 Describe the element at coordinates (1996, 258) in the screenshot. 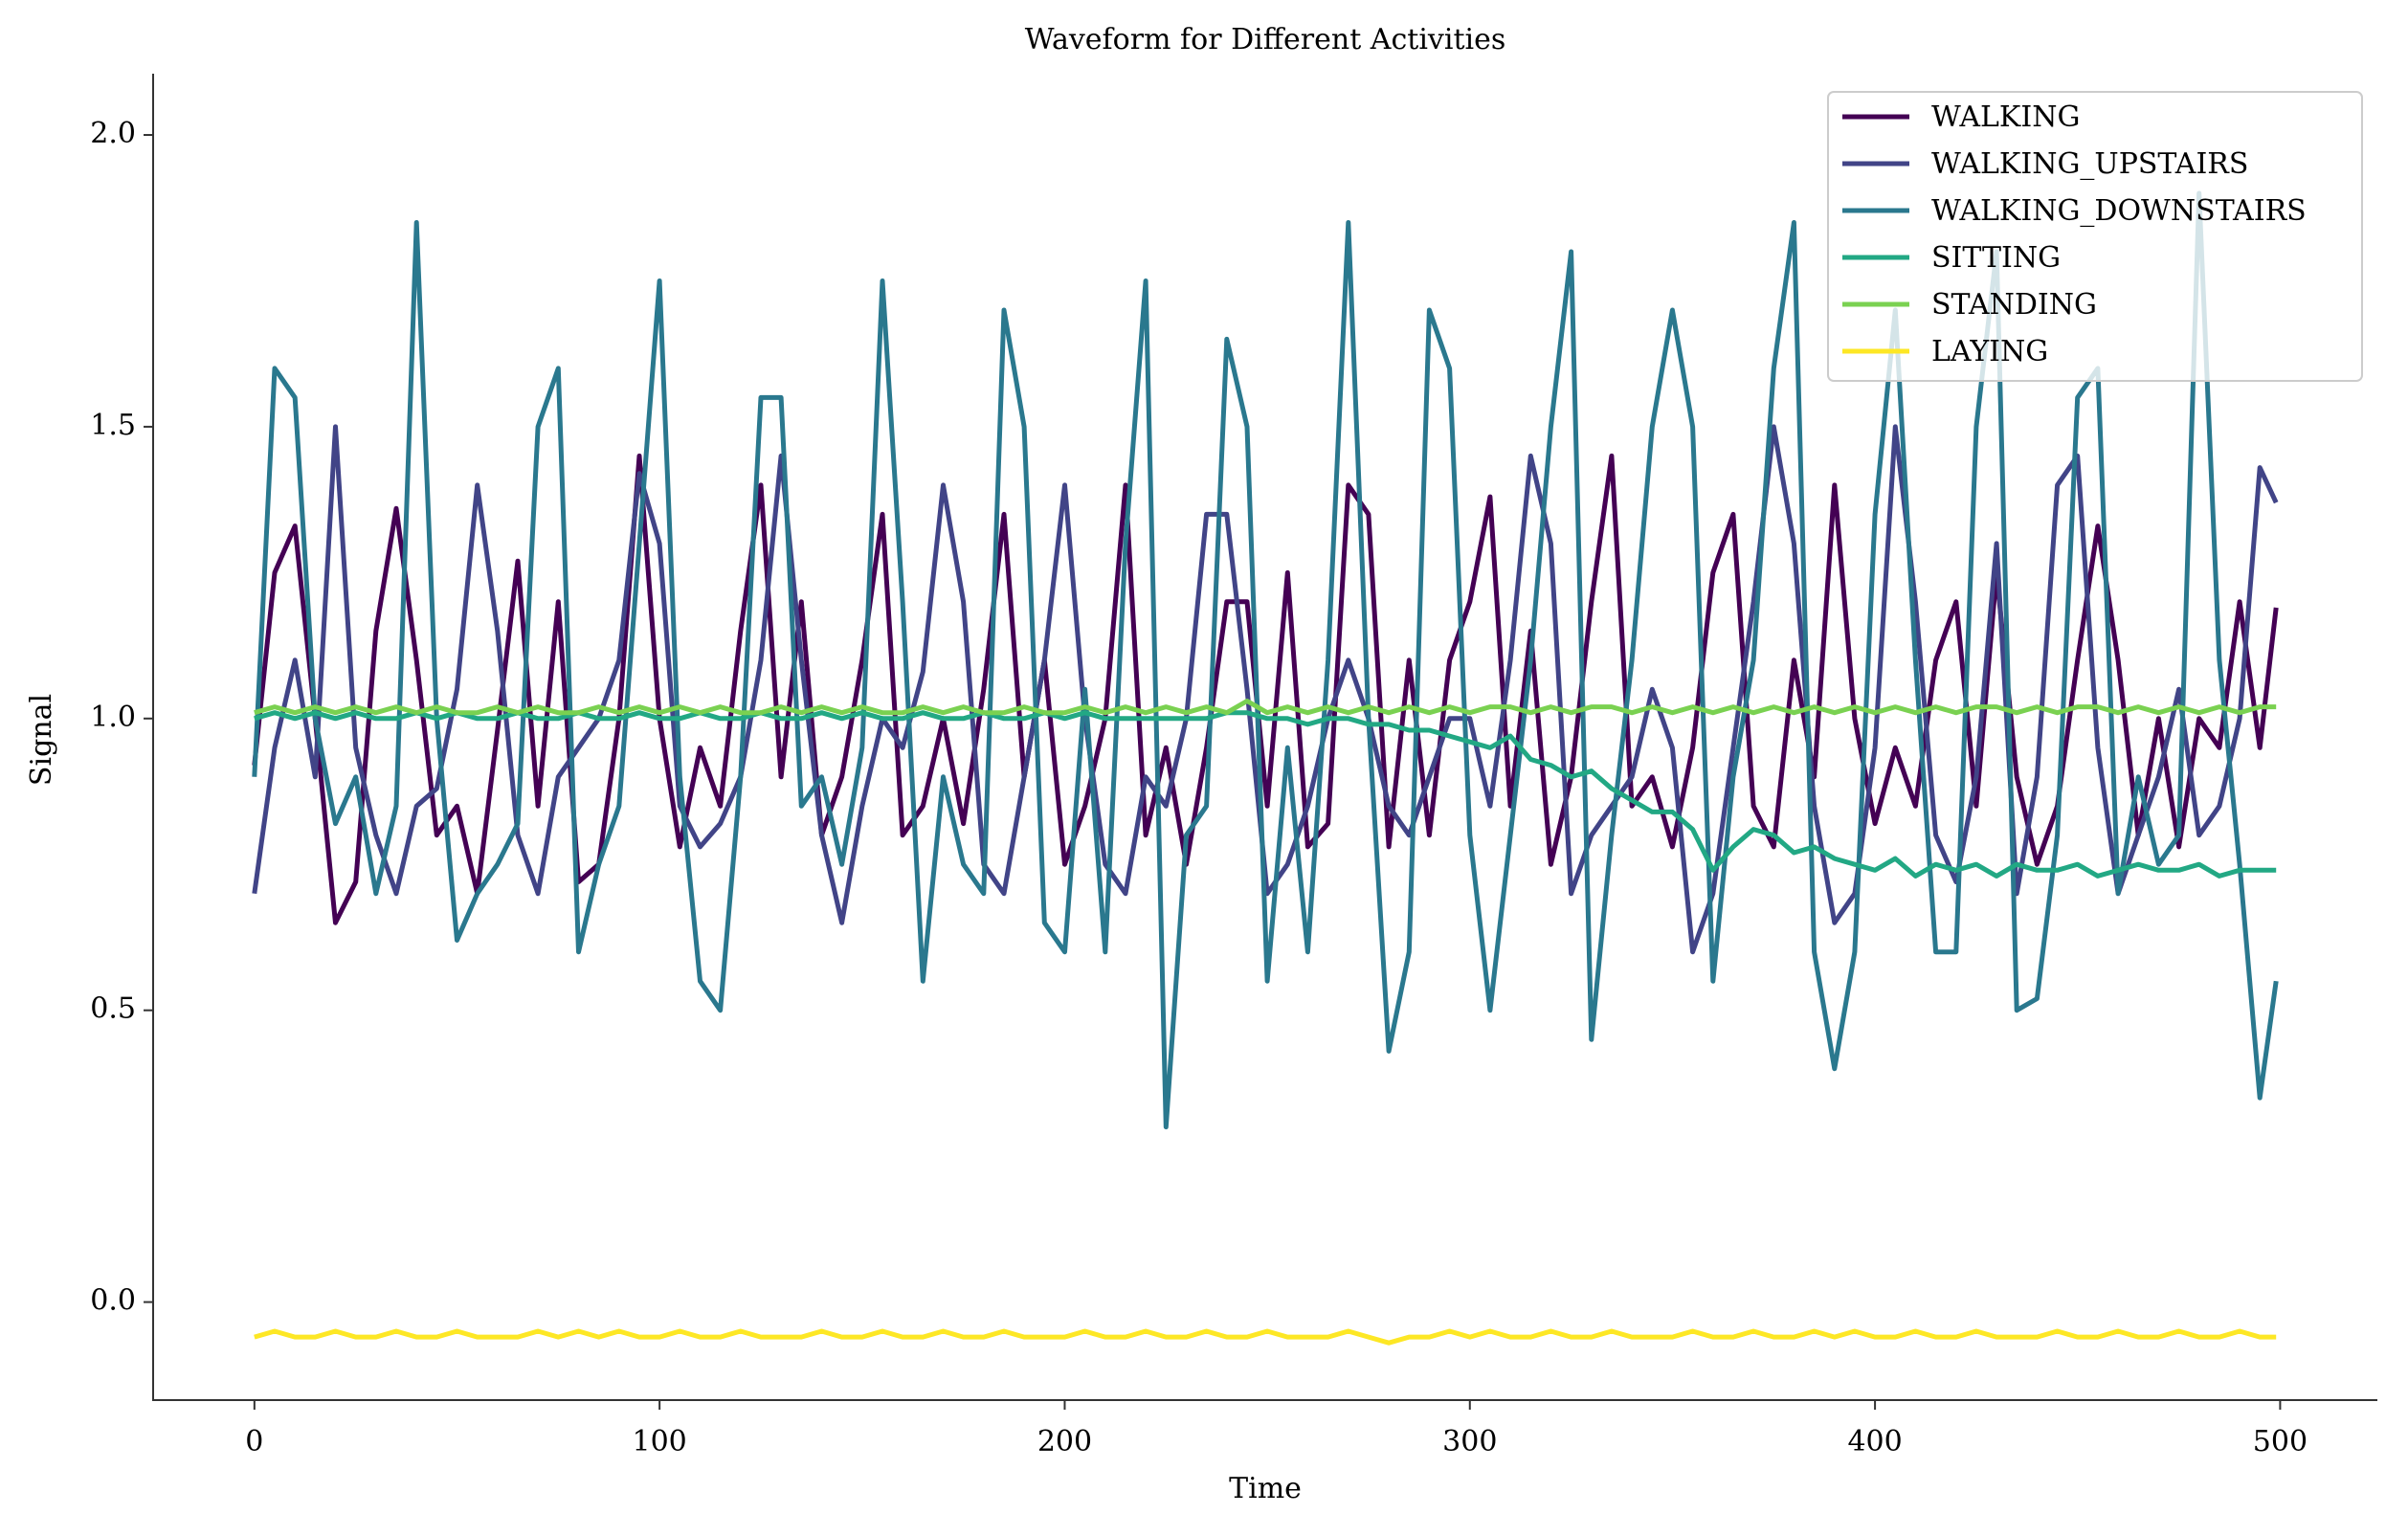

I see `legend-label: SITTING` at that location.